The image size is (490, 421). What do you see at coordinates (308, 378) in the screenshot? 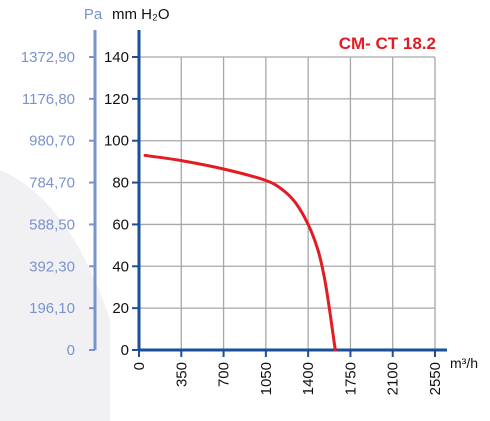
I see `x-tick-label: 1400` at bounding box center [308, 378].